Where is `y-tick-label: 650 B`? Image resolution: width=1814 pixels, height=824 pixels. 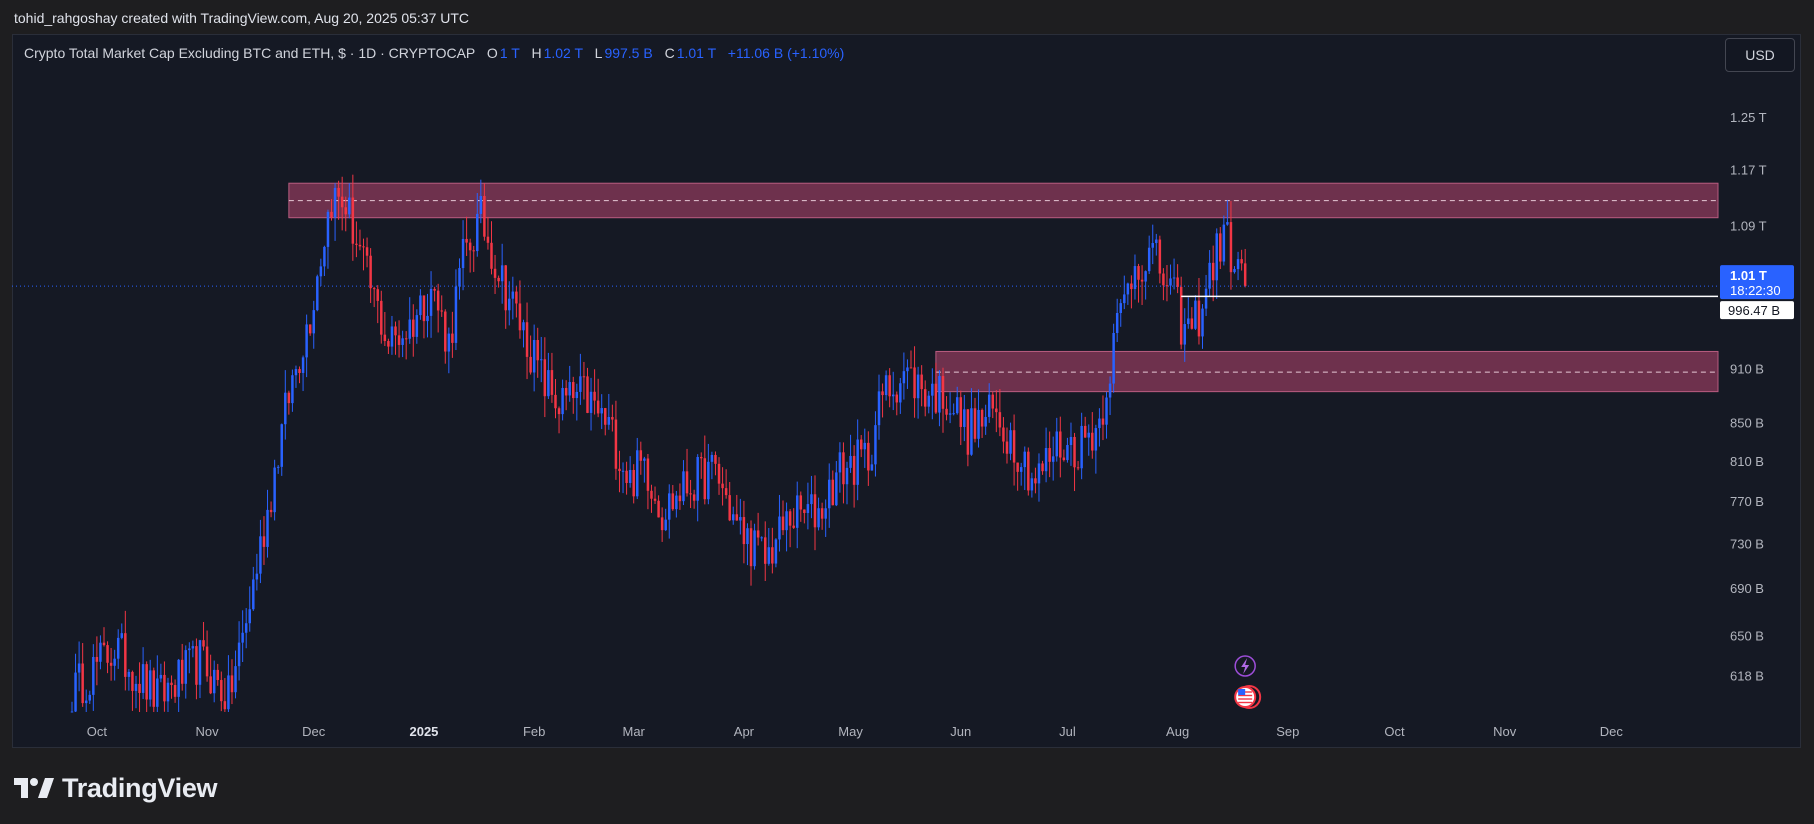 y-tick-label: 650 B is located at coordinates (1747, 635).